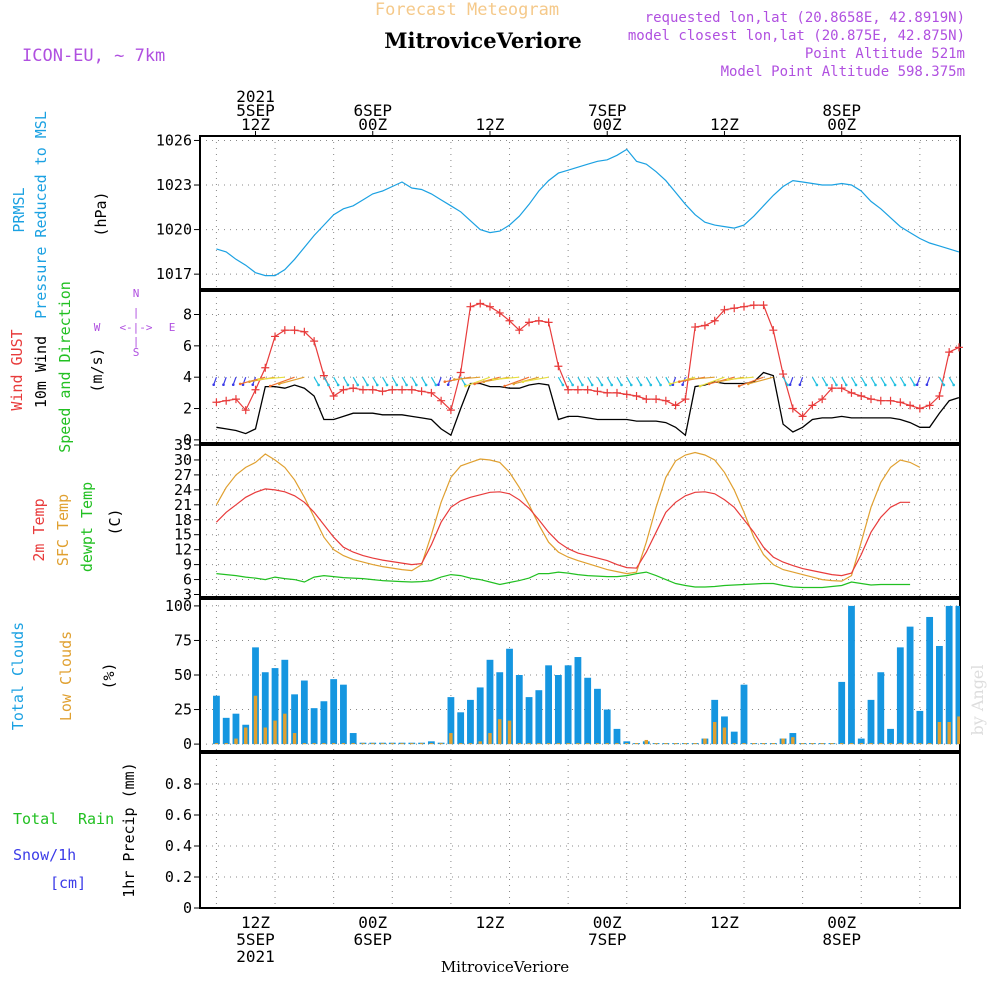 Image resolution: width=1000 pixels, height=1000 pixels. Describe the element at coordinates (255, 939) in the screenshot. I see `bottom-time-label: 5SEP` at that location.